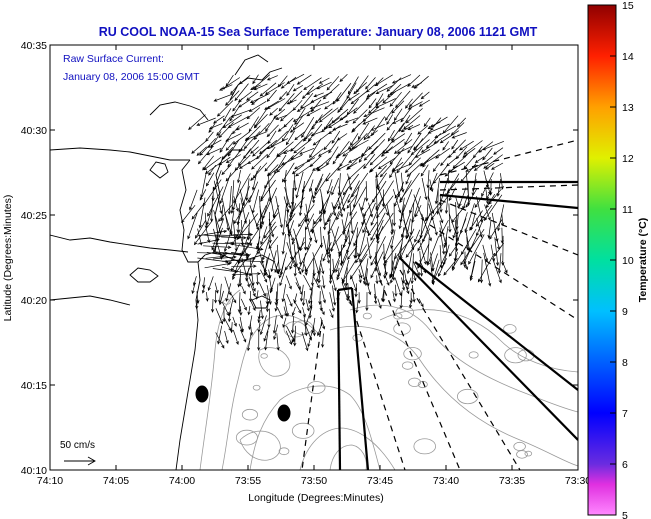 Image resolution: width=651 pixels, height=519 pixels. What do you see at coordinates (578, 481) in the screenshot?
I see `x-tick-label: 73:30` at bounding box center [578, 481].